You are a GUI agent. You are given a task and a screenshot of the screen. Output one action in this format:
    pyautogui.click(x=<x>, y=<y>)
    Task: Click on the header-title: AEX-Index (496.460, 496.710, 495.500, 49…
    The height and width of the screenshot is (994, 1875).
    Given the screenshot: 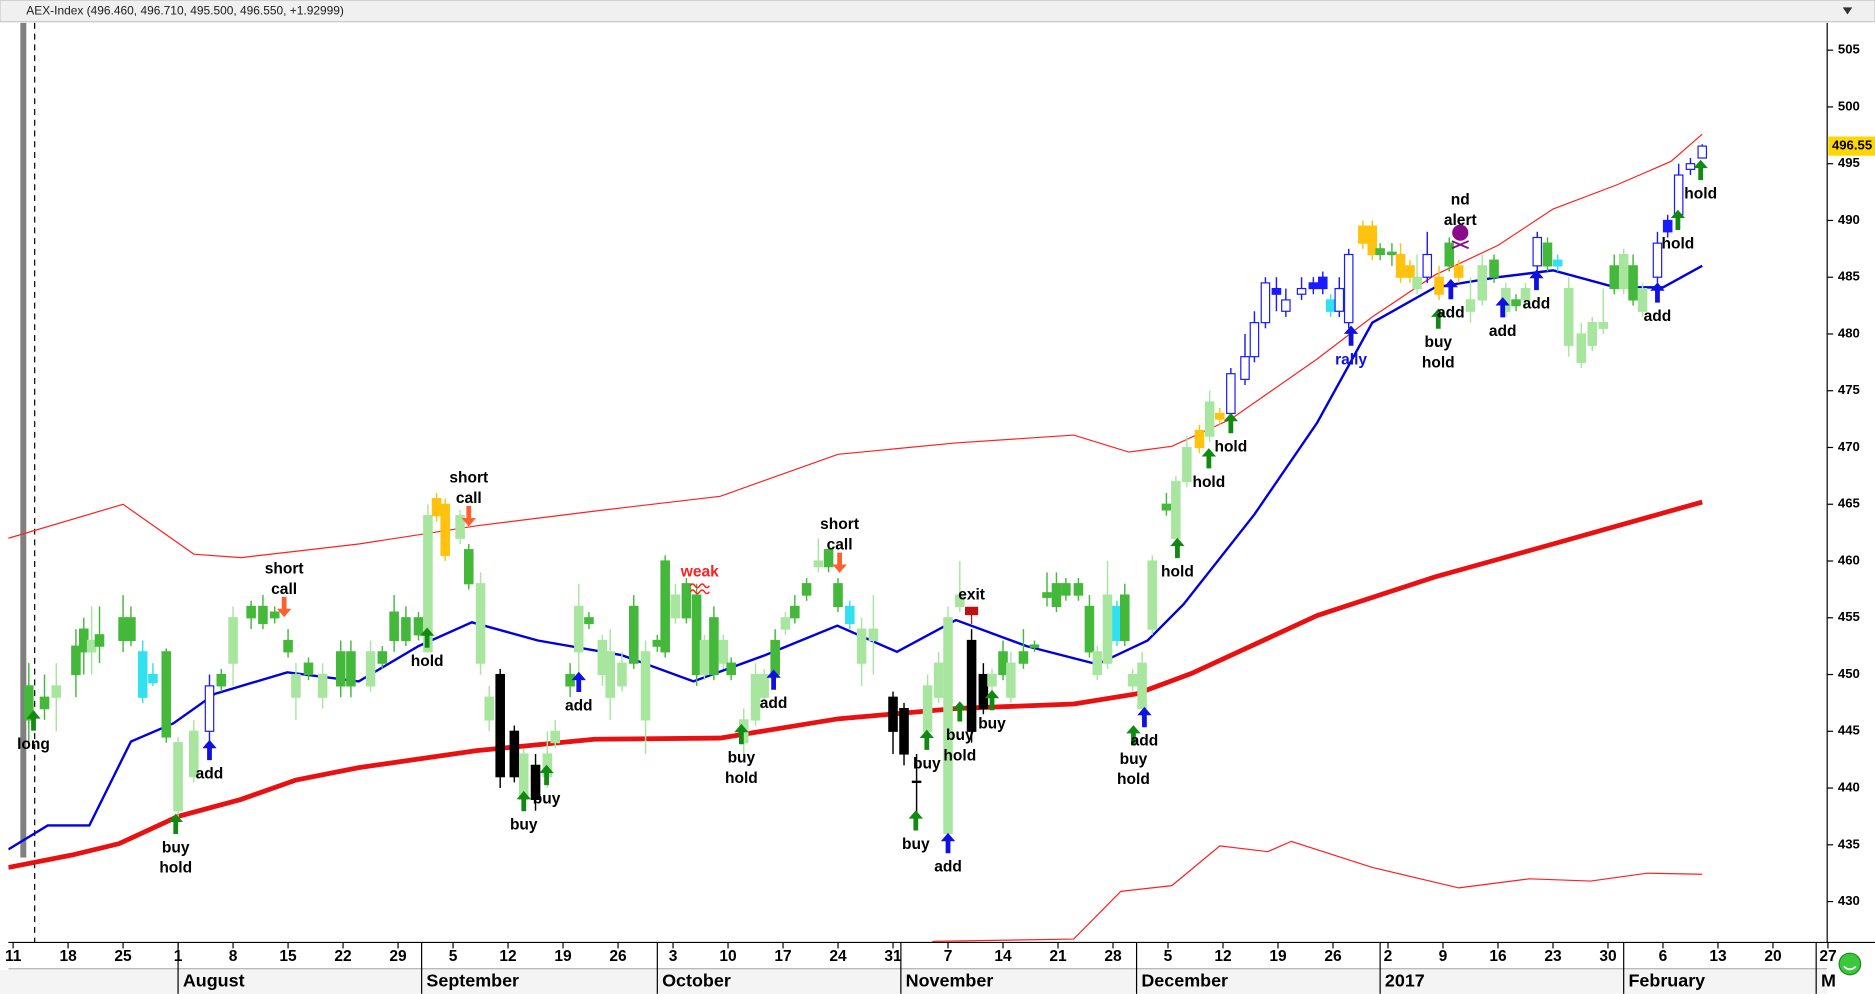 What is the action you would take?
    pyautogui.click(x=185, y=11)
    